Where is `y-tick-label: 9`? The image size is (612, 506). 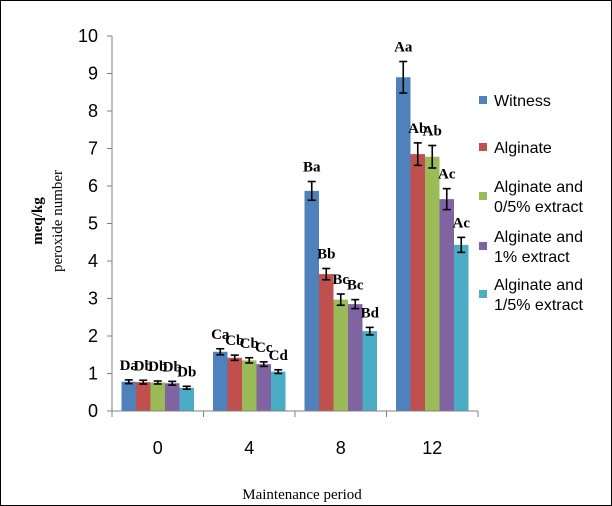 y-tick-label: 9 is located at coordinates (93, 74).